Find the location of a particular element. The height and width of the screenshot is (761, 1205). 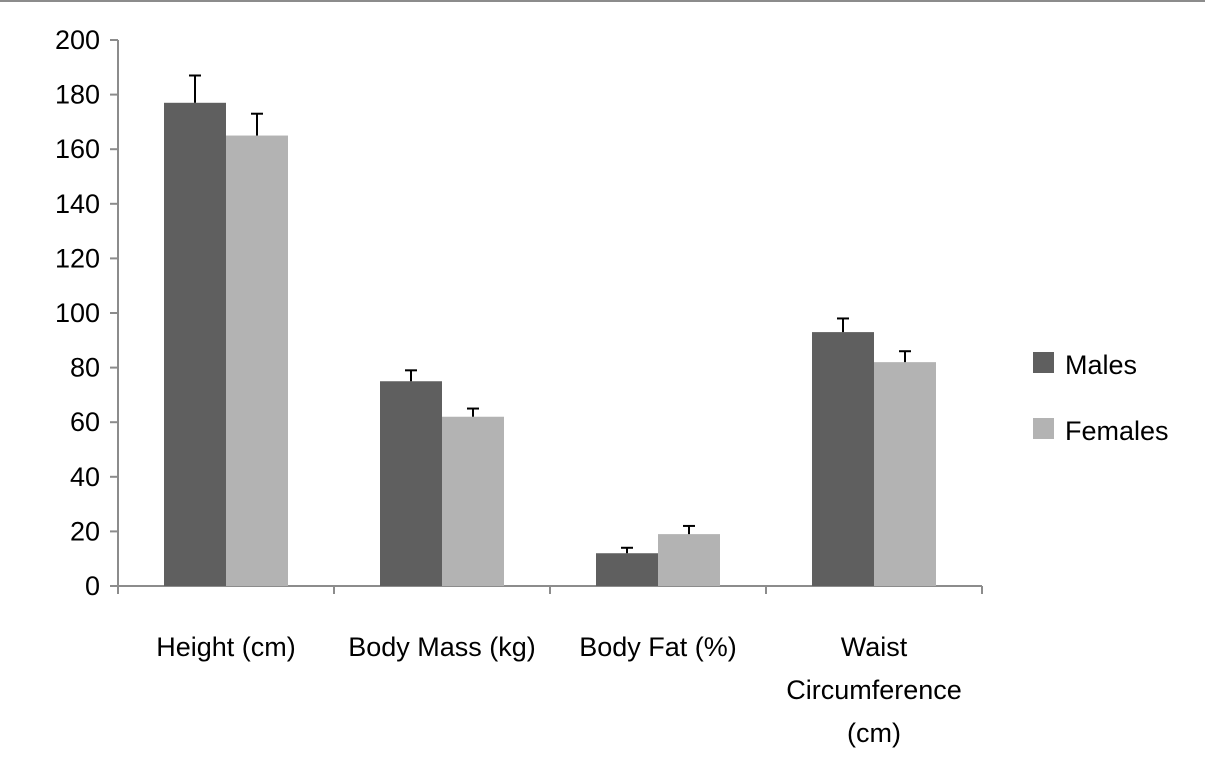

x-category-label: Body Mass (kg) is located at coordinates (442, 647).